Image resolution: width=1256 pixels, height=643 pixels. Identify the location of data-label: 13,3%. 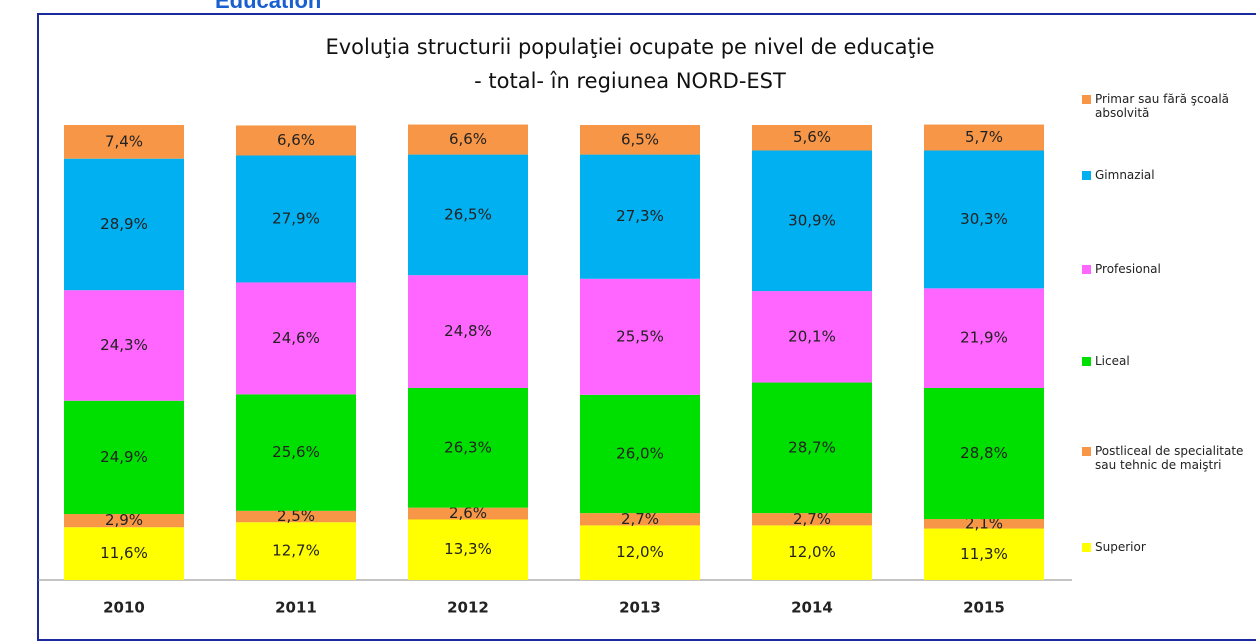
(468, 549).